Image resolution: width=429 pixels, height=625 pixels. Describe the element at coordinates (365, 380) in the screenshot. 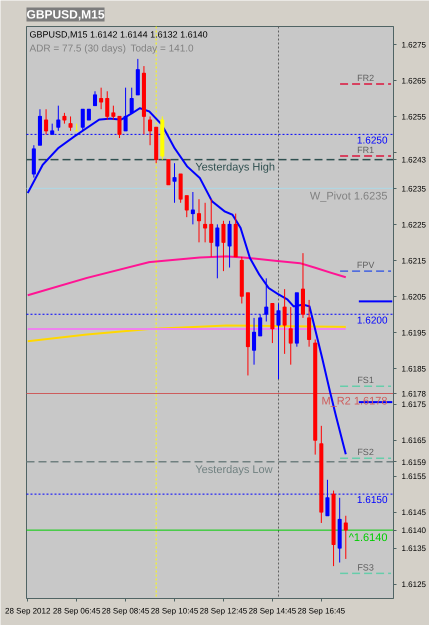

I see `series-label: FS1` at that location.